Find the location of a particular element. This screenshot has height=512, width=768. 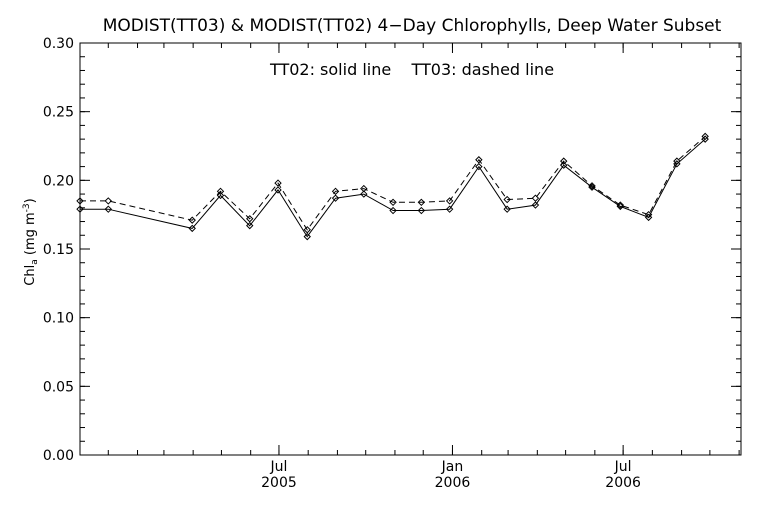

series-annotation: TT02: solid line TT03: dashed line is located at coordinates (411, 69).